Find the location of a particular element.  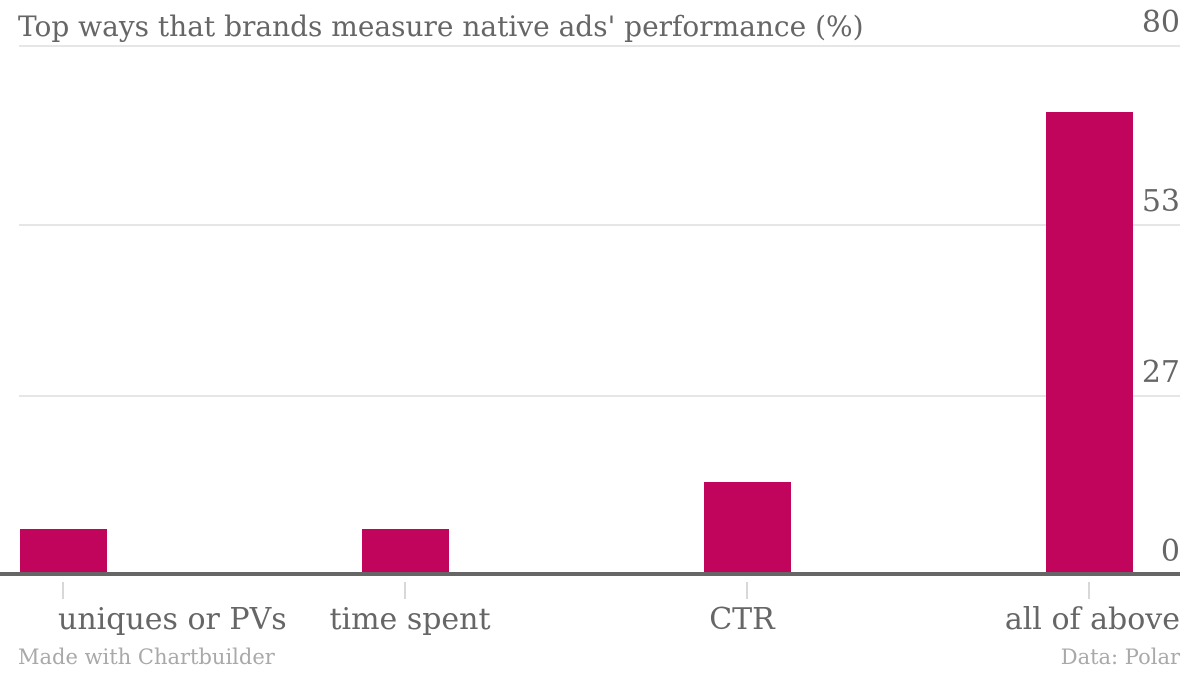

bar-time-spent is located at coordinates (405, 552).